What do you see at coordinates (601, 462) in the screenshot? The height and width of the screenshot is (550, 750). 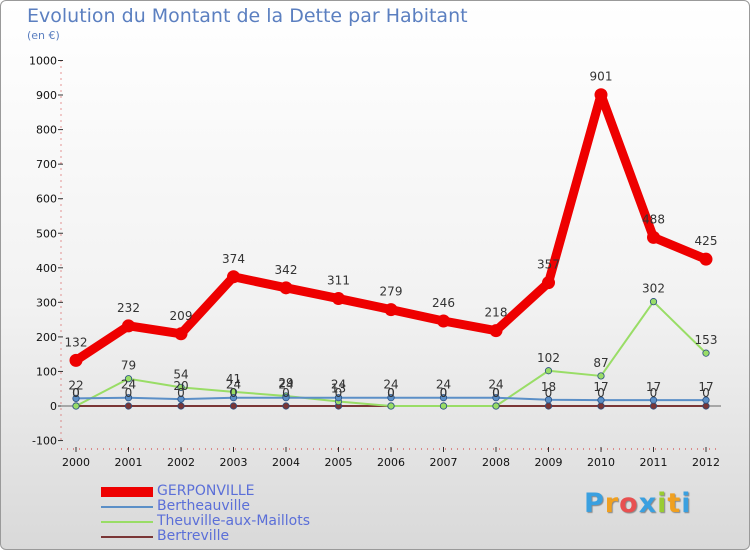 I see `x-tick-label: 2010` at bounding box center [601, 462].